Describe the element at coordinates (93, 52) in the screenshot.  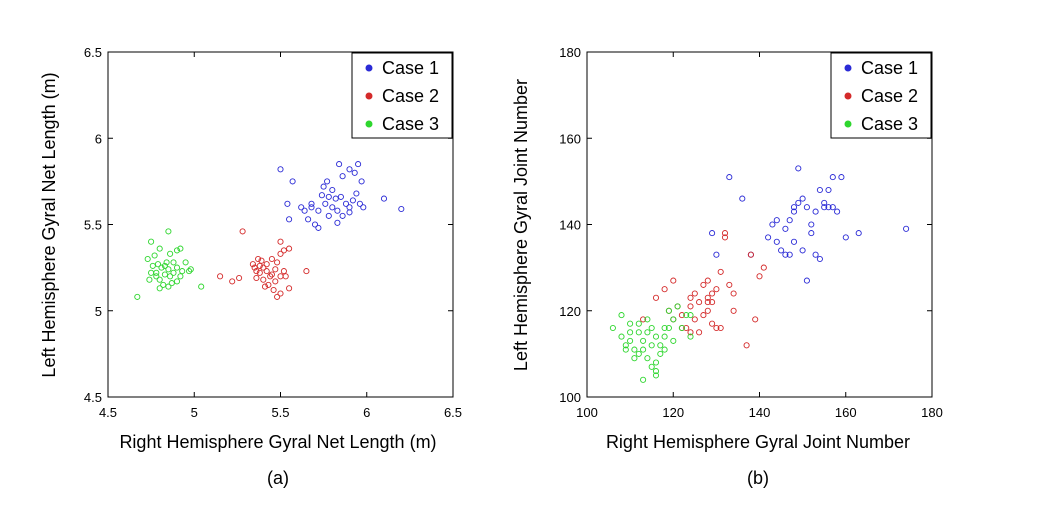
I see `y-tick-label: 6.5` at that location.